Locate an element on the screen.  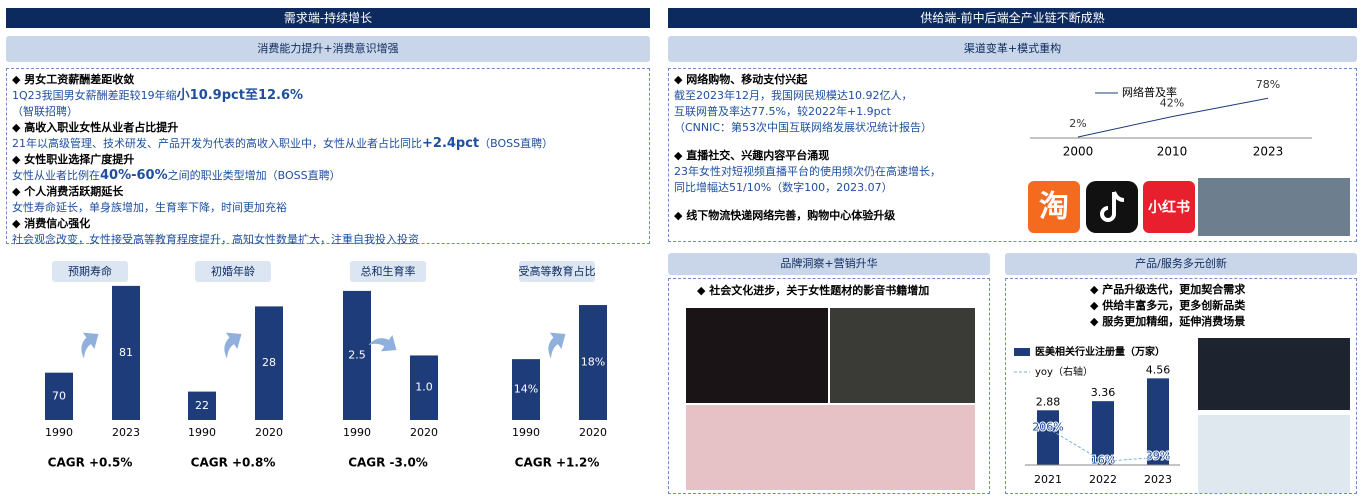
legend-label: yoy（右轴） is located at coordinates (1064, 371).